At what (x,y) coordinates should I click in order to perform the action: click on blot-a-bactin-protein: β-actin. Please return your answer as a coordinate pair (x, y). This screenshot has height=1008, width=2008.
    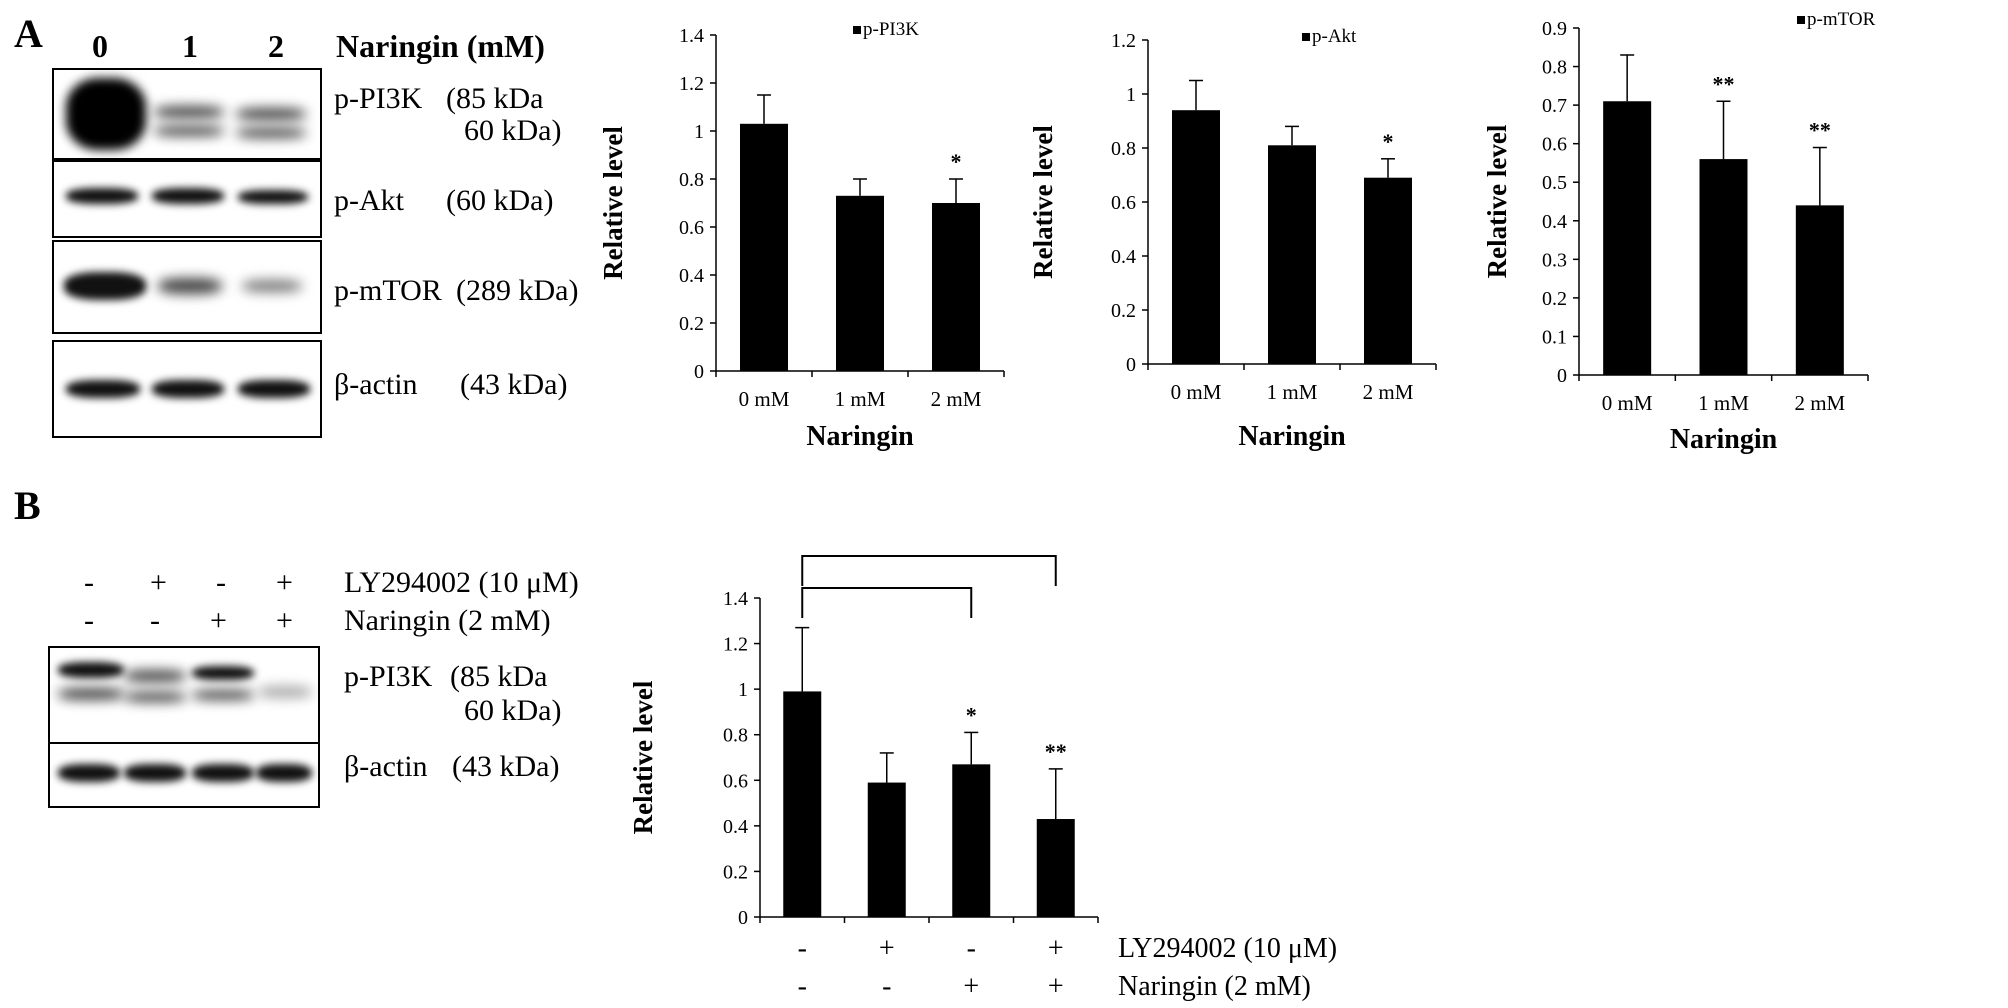
    Looking at the image, I should click on (376, 384).